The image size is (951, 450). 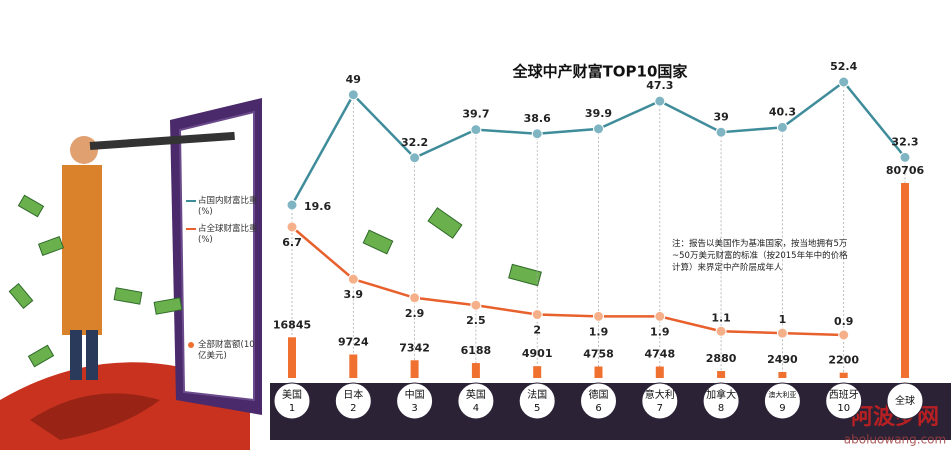 What do you see at coordinates (720, 116) in the screenshot?
I see `data-label: 39` at bounding box center [720, 116].